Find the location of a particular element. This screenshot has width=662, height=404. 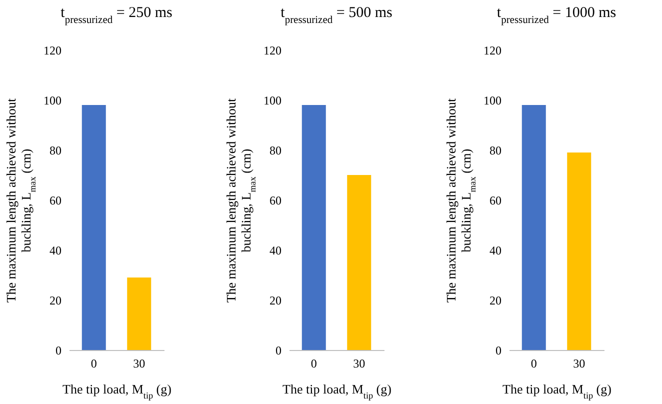

chart-title: t$_{pressurized}$ = 250 ms is located at coordinates (116, 15).